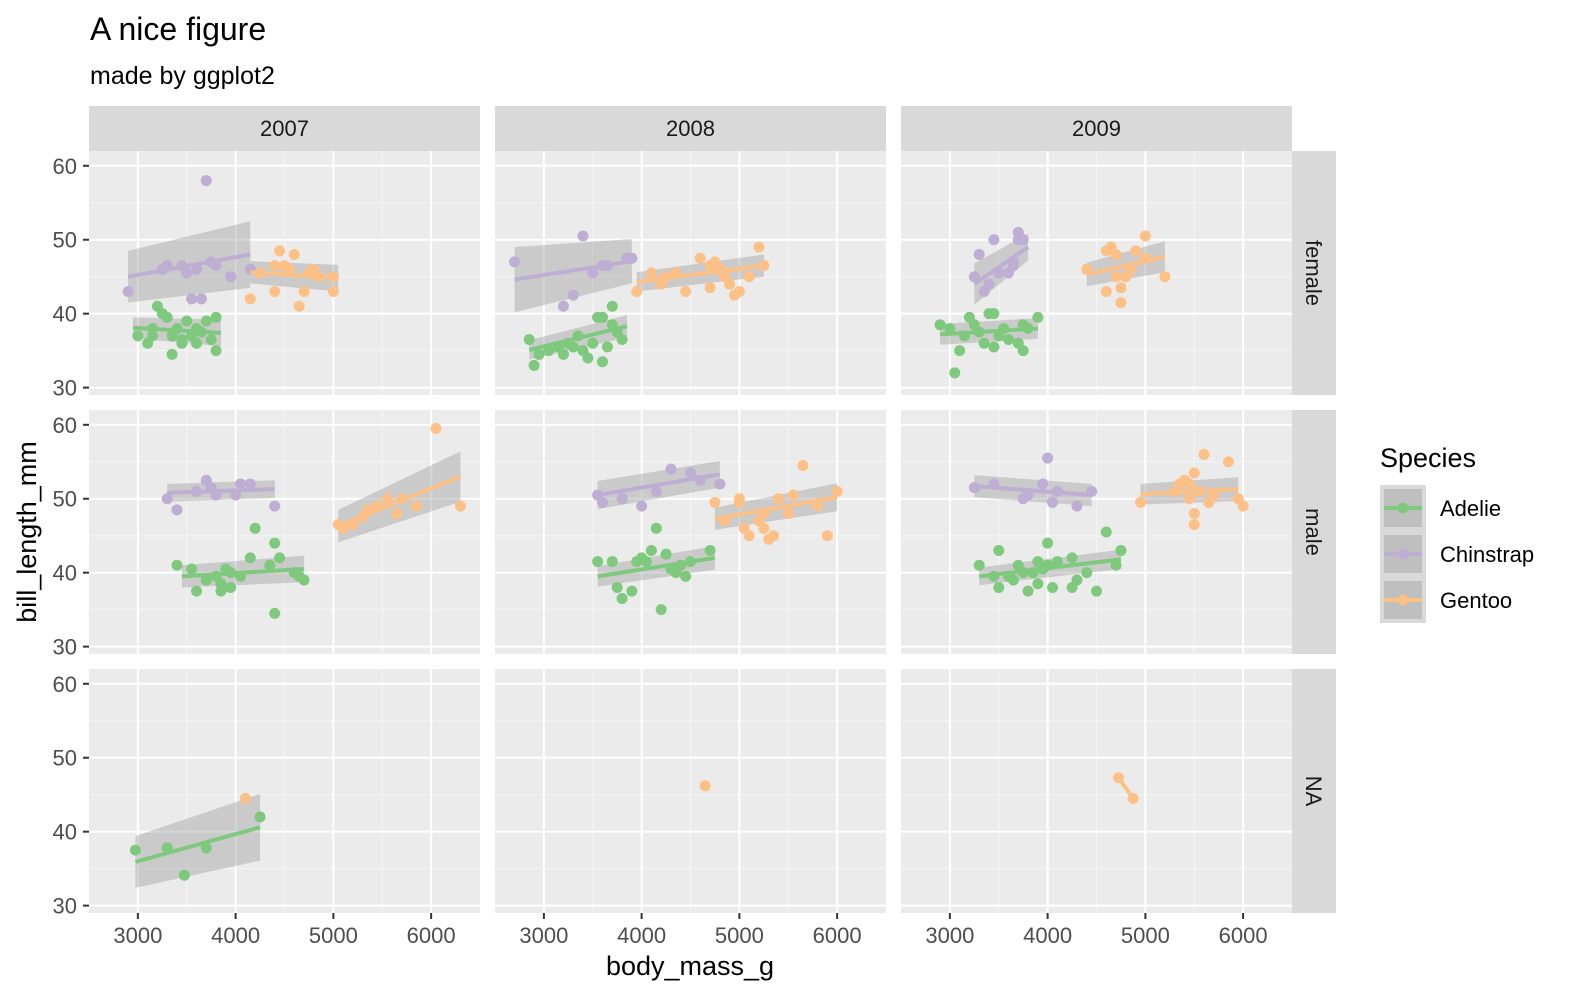 This screenshot has width=1584, height=1008. Describe the element at coordinates (1457, 533) in the screenshot. I see `legend: Species Adelie Chinstrap Gentoo` at that location.